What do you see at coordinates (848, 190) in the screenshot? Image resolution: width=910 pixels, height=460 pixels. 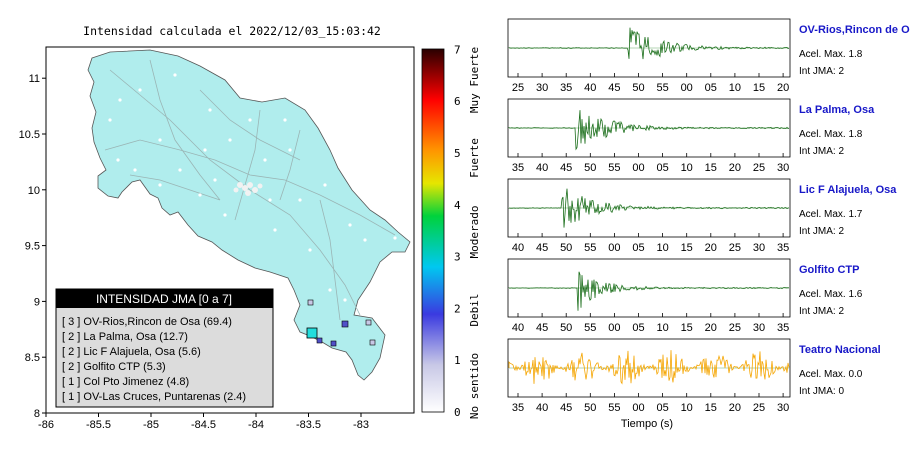 I see `station-name: Lic F Alajuela, Osa` at bounding box center [848, 190].